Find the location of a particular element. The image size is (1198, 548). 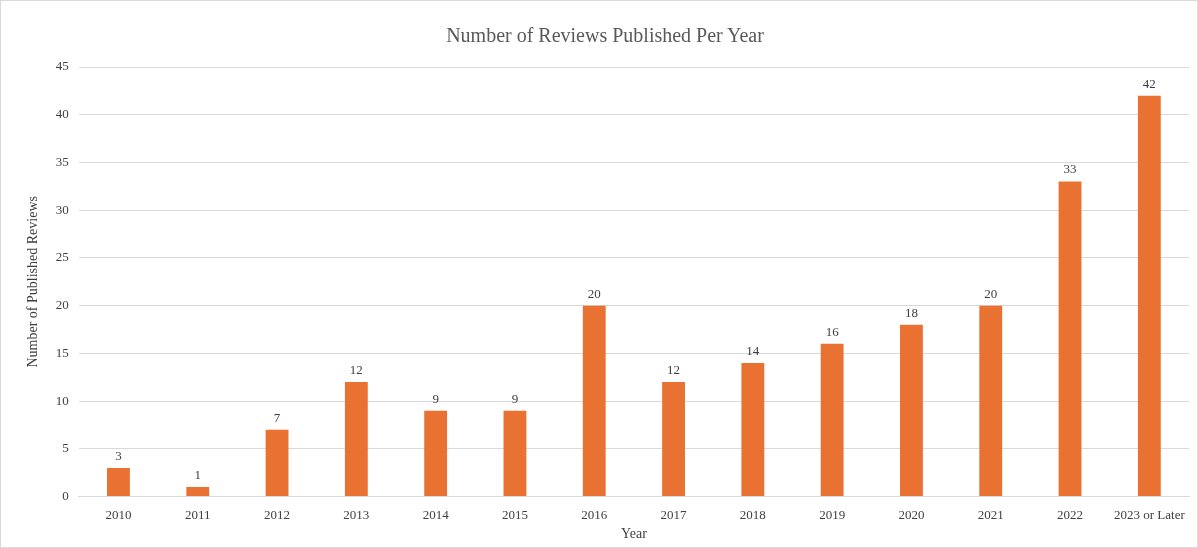

x-tick-label: 2011 is located at coordinates (197, 514).